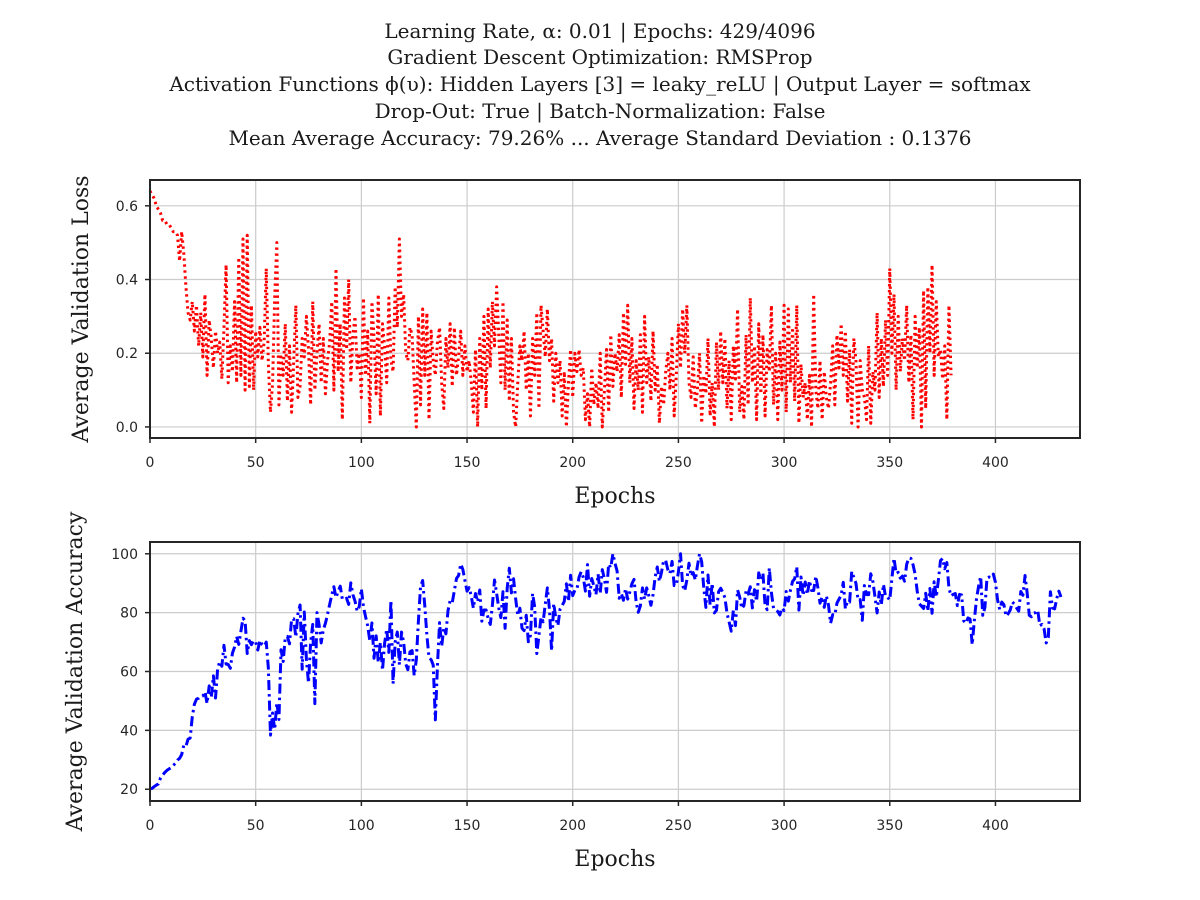  What do you see at coordinates (127, 428) in the screenshot?
I see `loss-y-tick-label: 0.0` at bounding box center [127, 428].